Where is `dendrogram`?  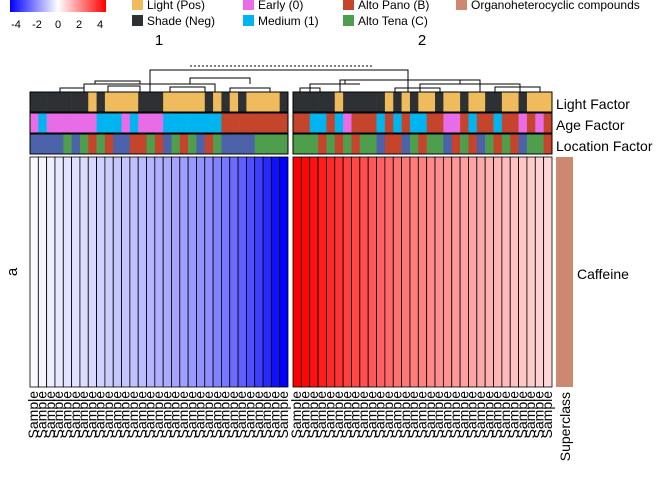 dendrogram is located at coordinates (300, 80).